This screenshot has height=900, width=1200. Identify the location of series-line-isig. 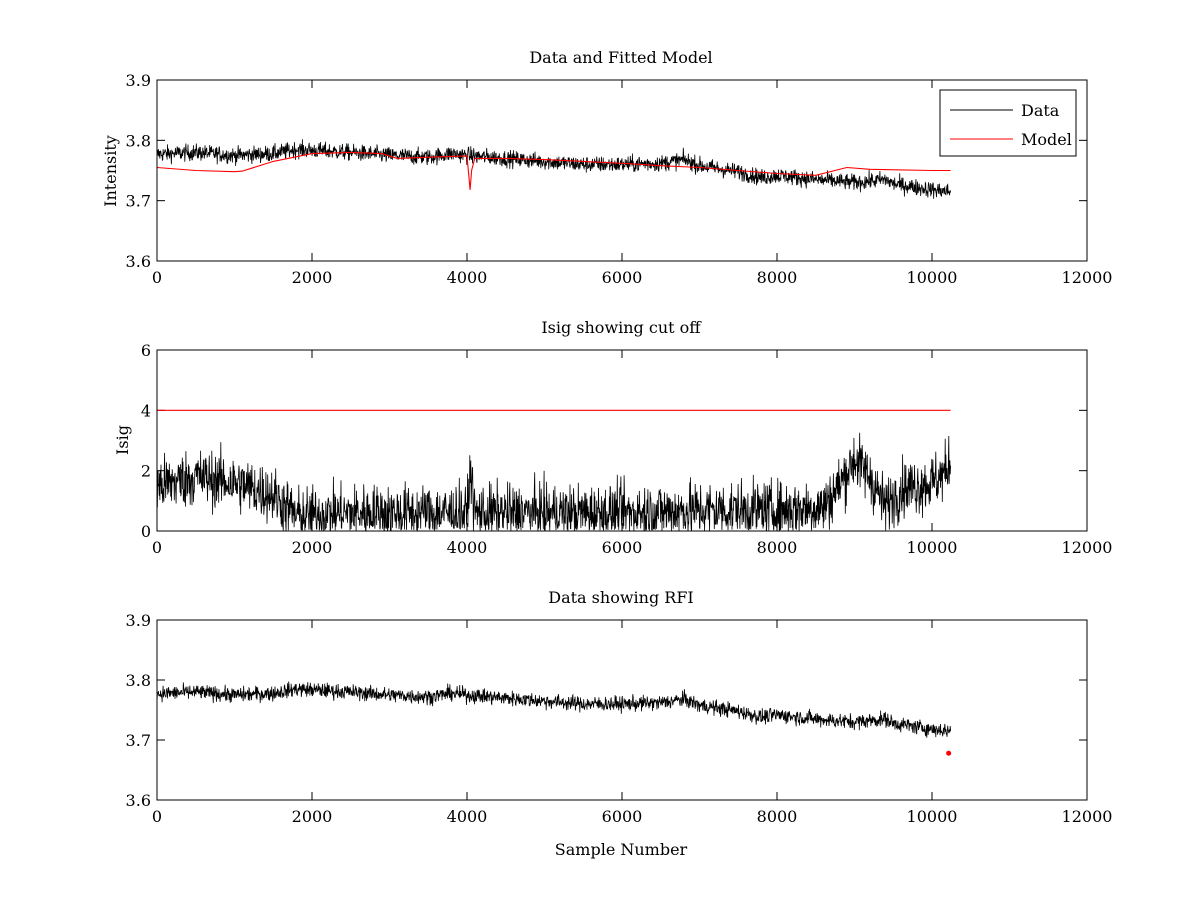
(553, 482).